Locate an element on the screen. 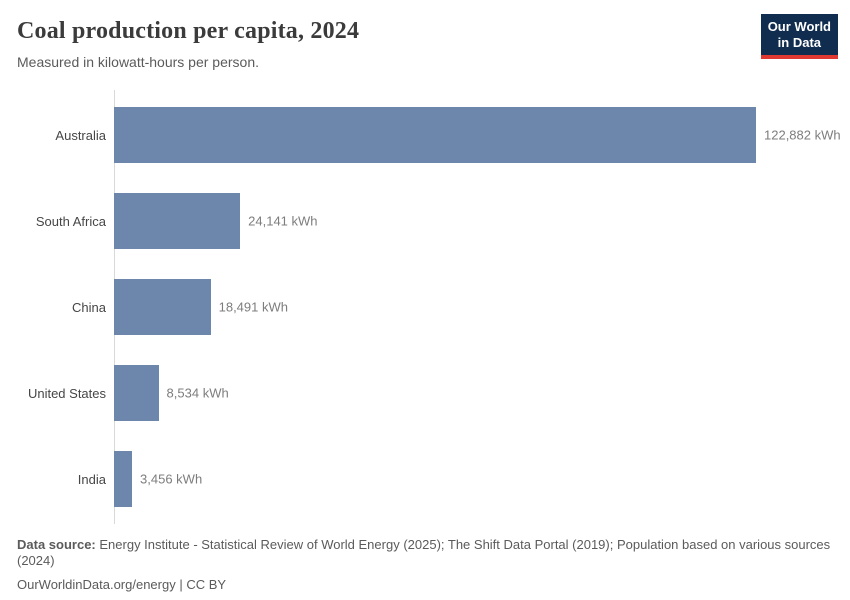  bar-track-india: 3,456 kWh is located at coordinates (435, 479).